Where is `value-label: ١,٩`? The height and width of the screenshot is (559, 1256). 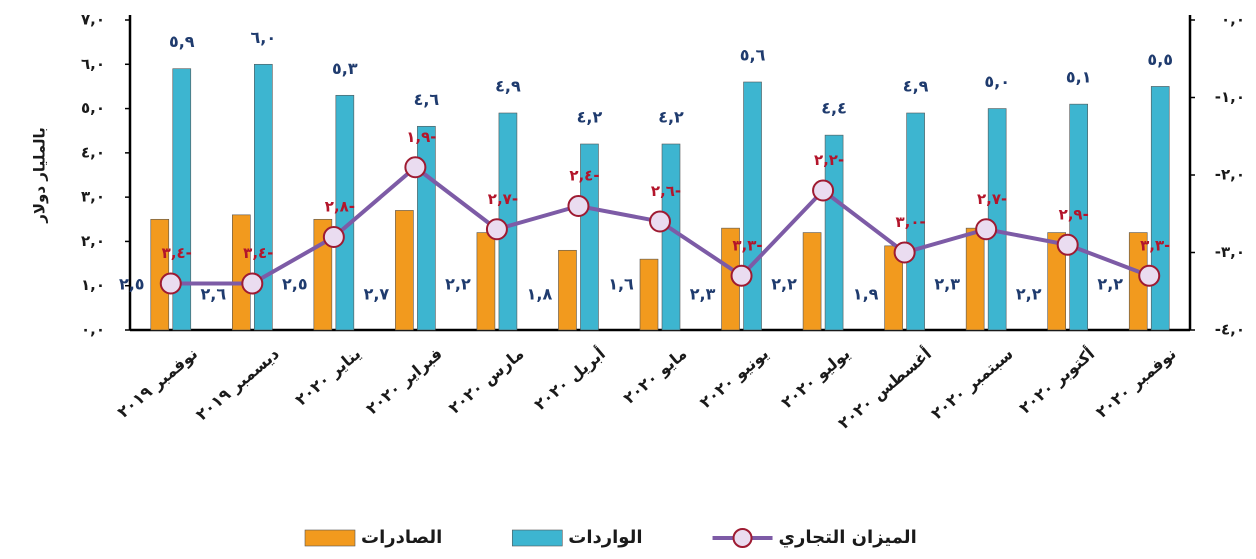 value-label: ١,٩ is located at coordinates (866, 294).